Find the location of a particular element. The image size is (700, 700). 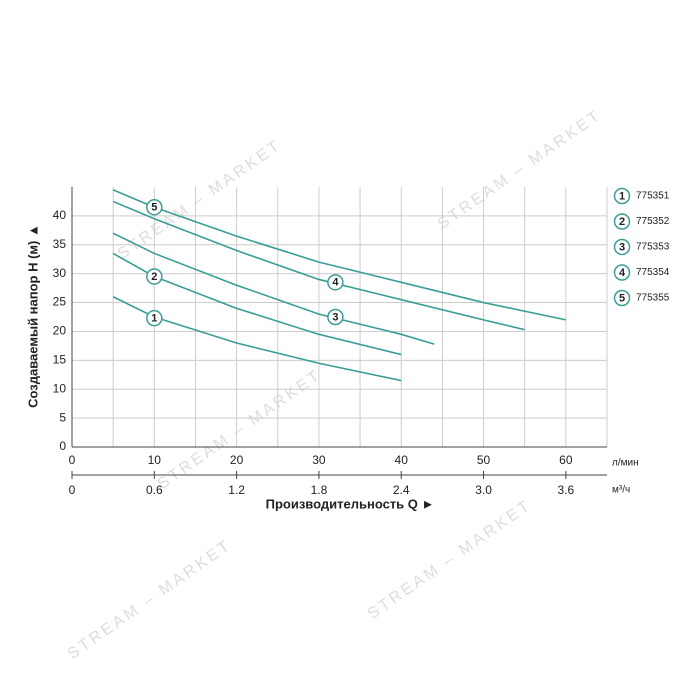

legend-label: 775352 is located at coordinates (653, 221).